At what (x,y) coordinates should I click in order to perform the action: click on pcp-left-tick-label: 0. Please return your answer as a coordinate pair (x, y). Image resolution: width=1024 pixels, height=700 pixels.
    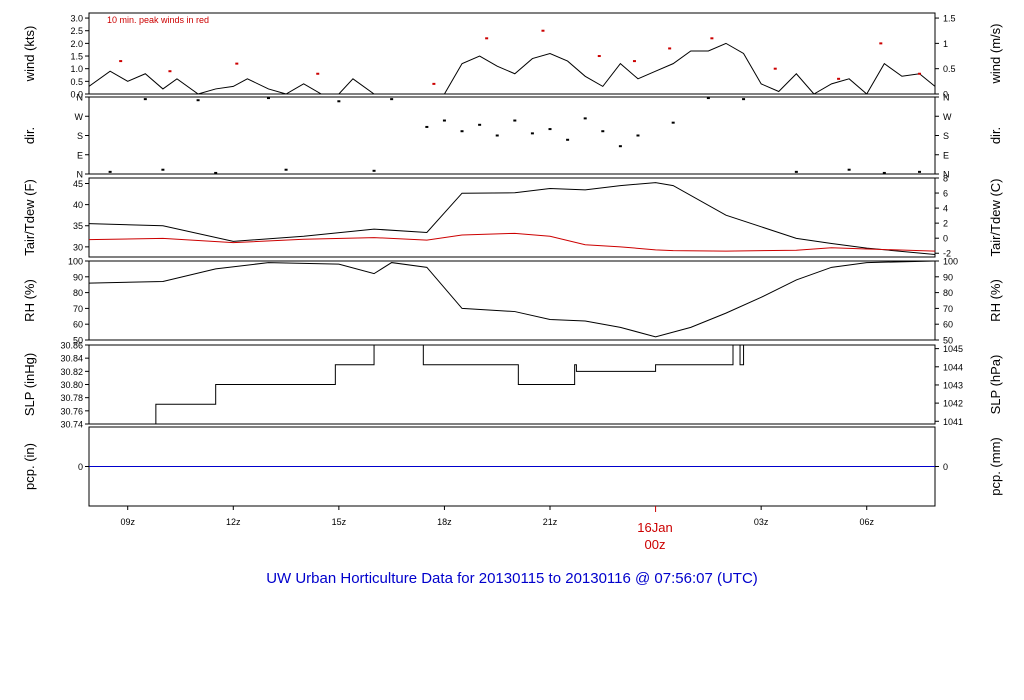
    Looking at the image, I should click on (80, 467).